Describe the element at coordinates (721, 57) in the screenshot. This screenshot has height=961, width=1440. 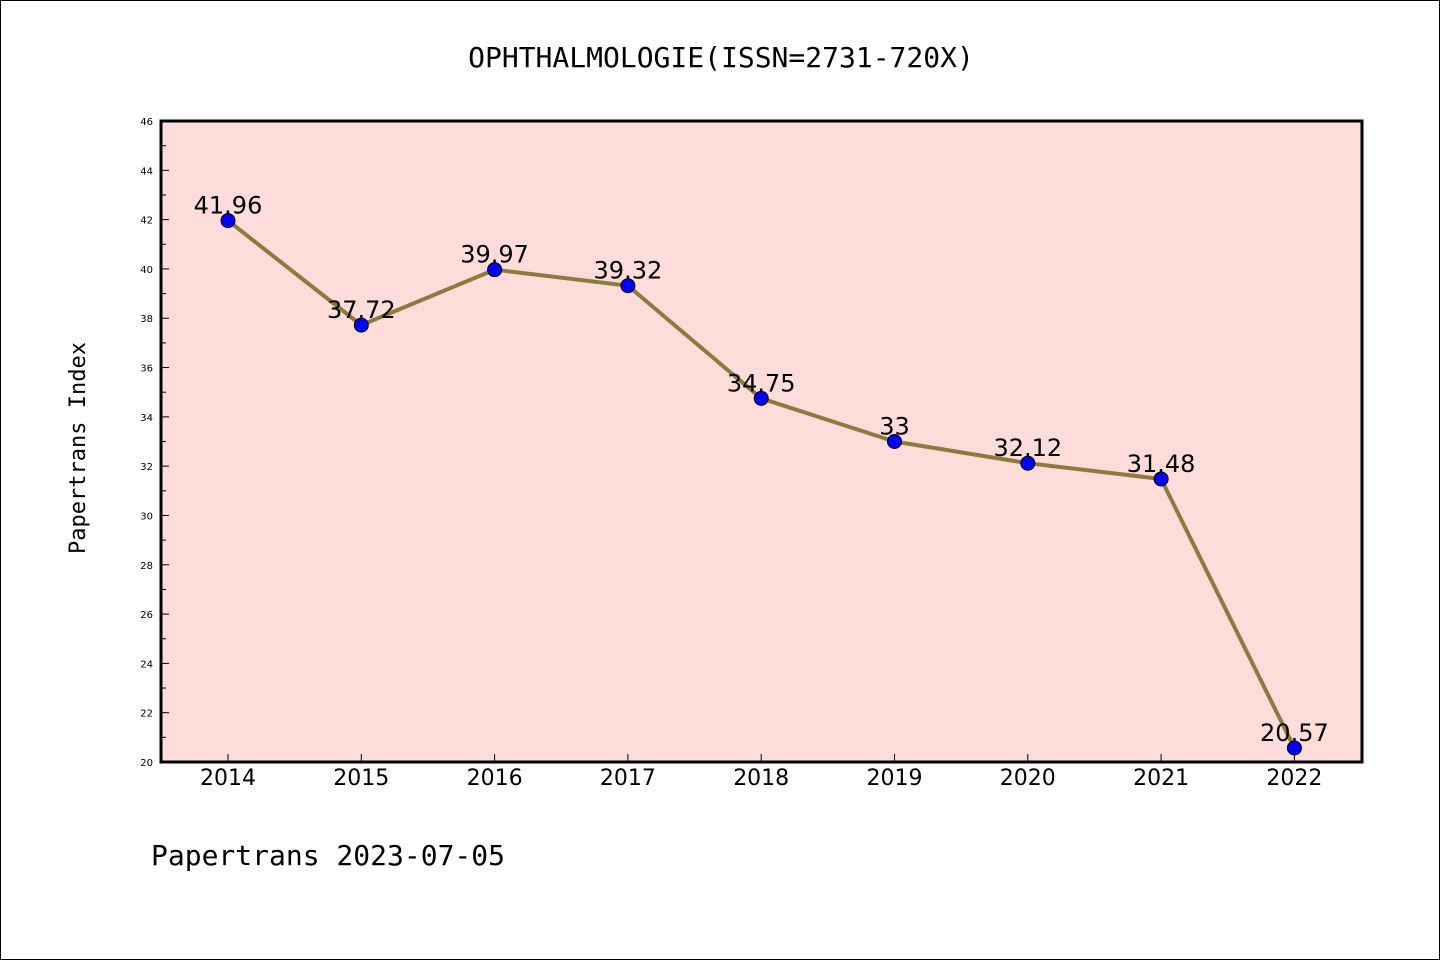
I see `chart-title: OPHTHALMOLOGIE(ISSN=2731-720X)` at that location.